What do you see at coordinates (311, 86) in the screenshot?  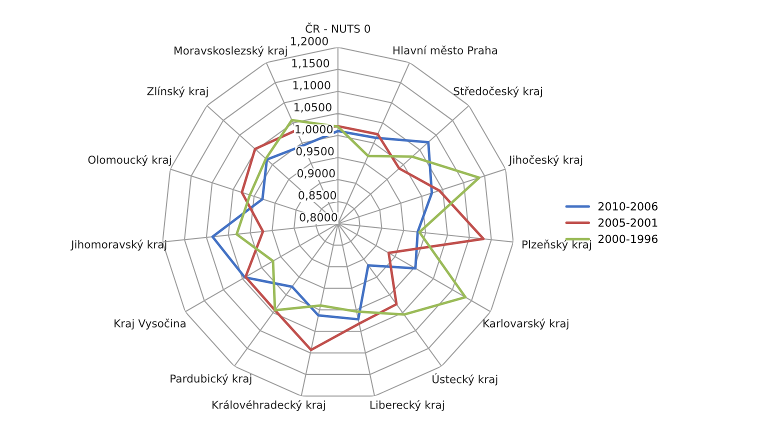 I see `y-tick-label: 1,1000` at bounding box center [311, 86].